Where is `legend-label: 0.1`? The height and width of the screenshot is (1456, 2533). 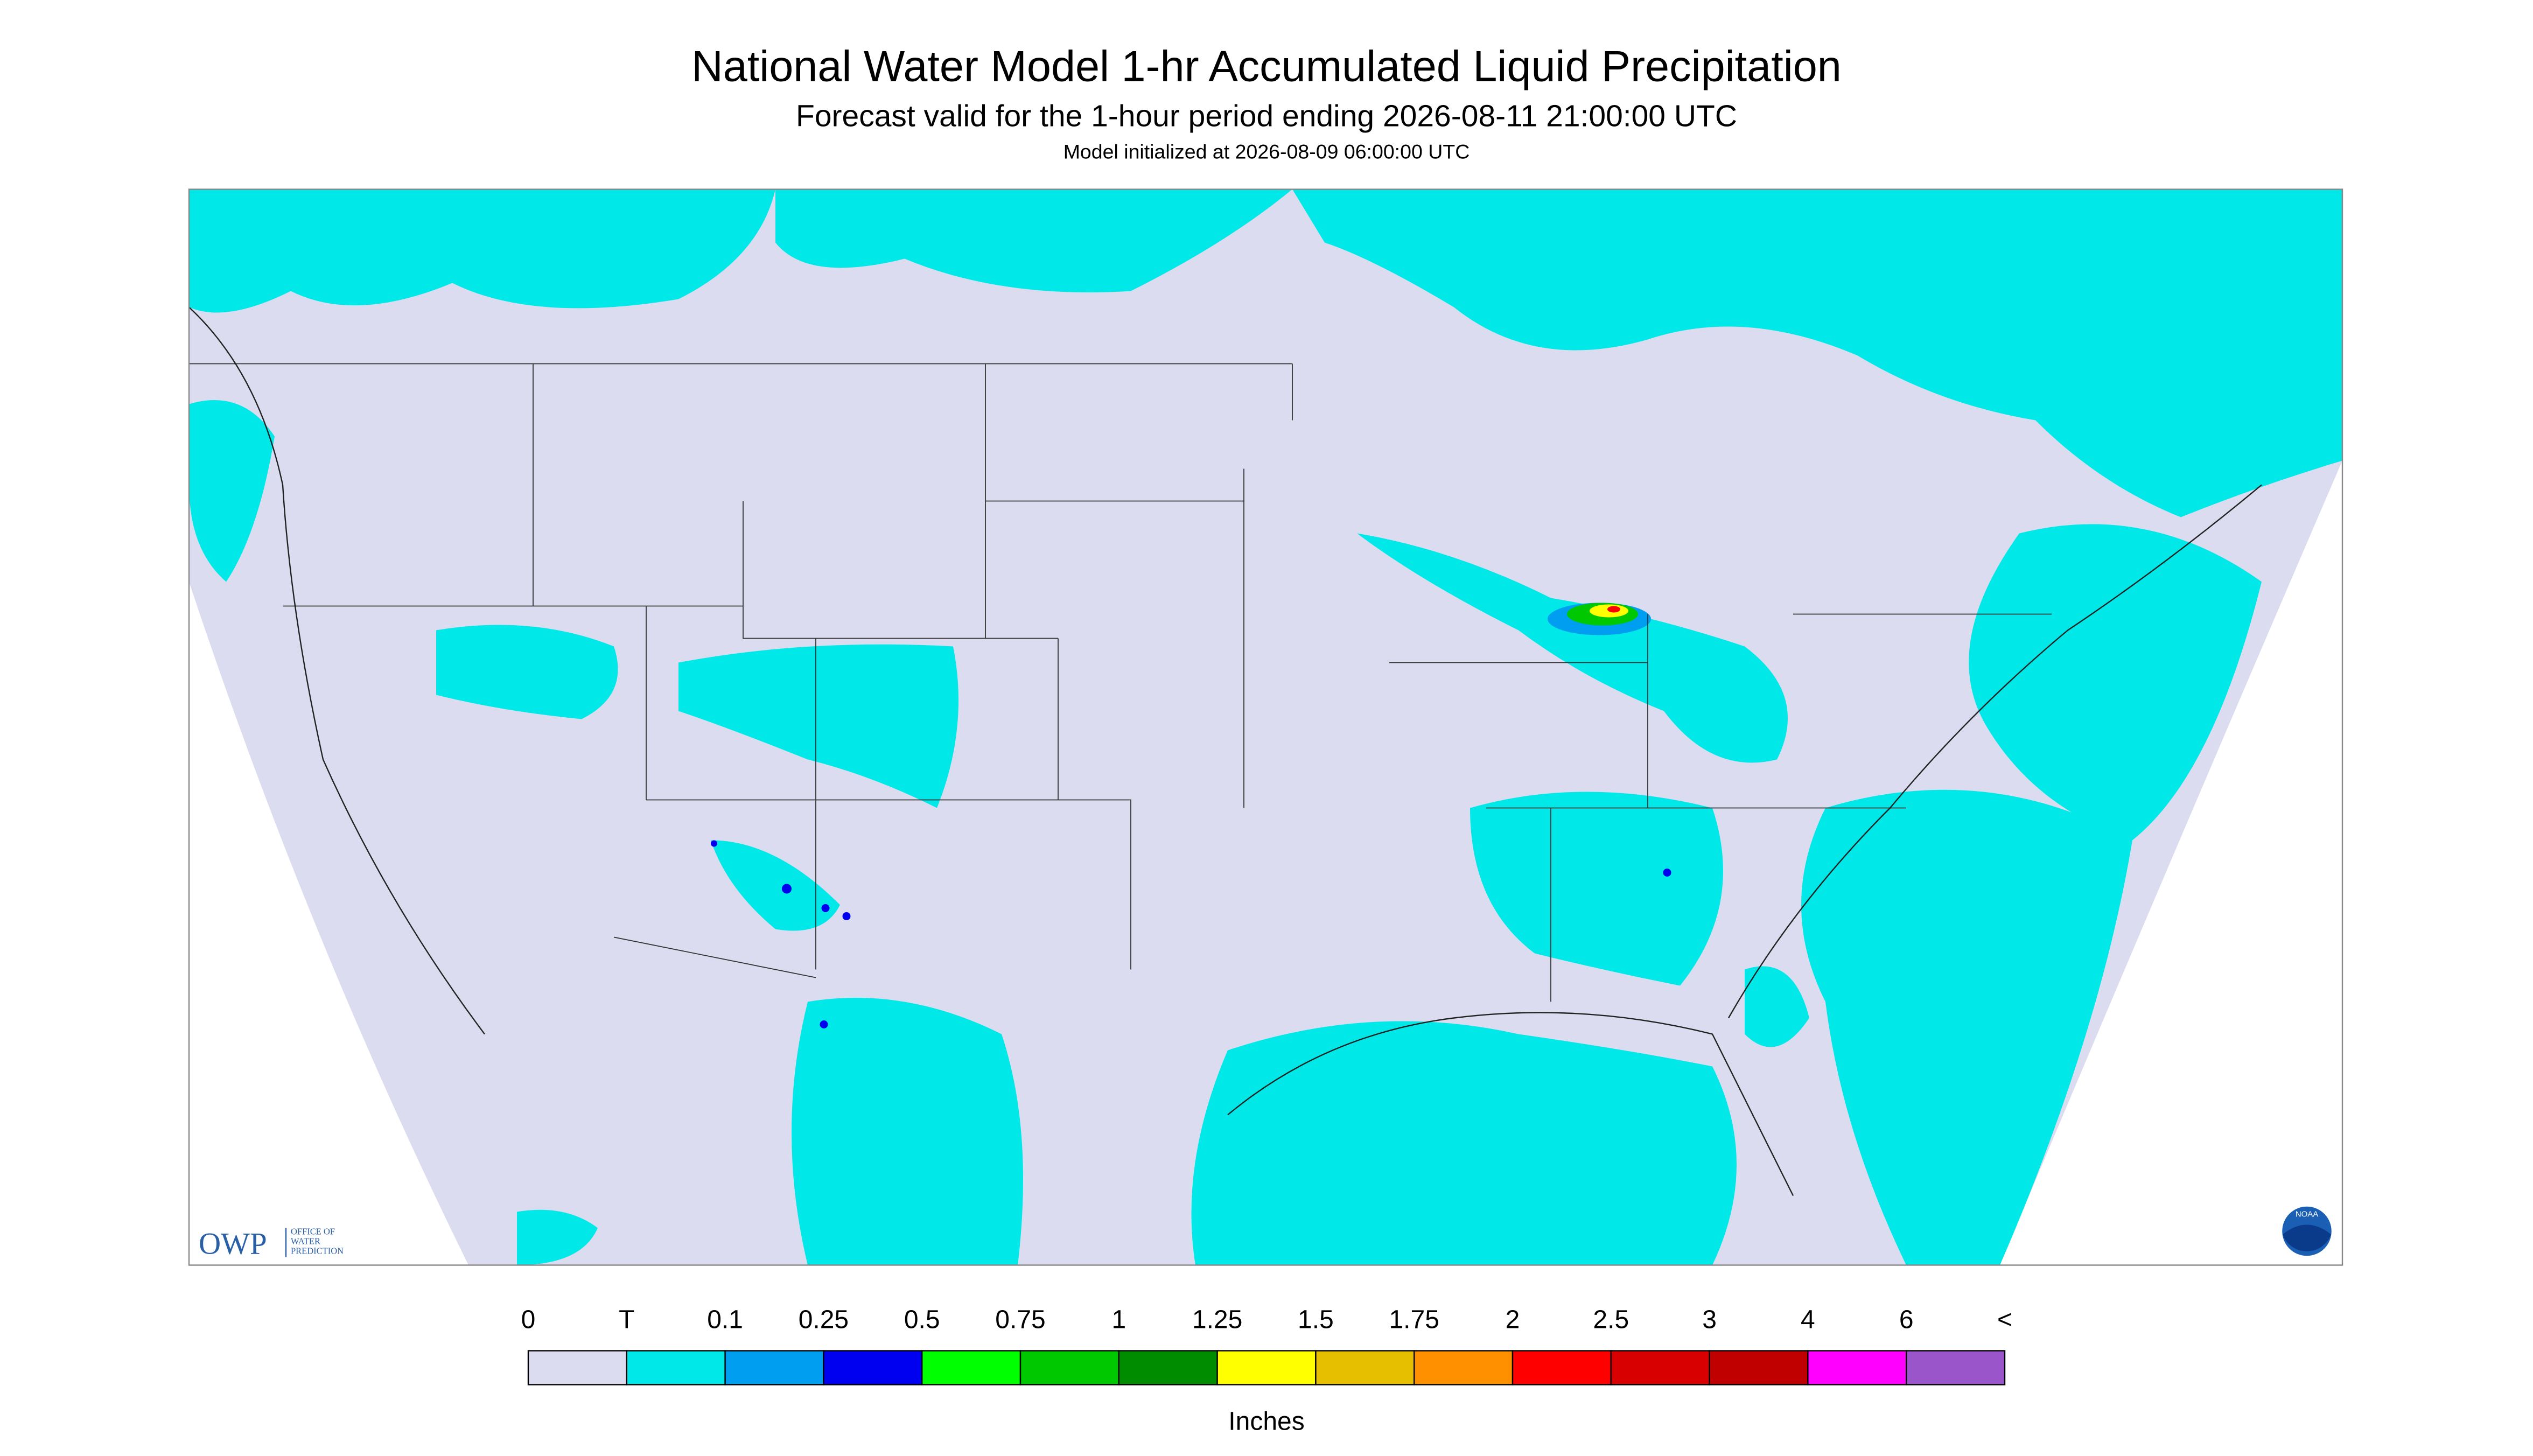 legend-label: 0.1 is located at coordinates (725, 1320).